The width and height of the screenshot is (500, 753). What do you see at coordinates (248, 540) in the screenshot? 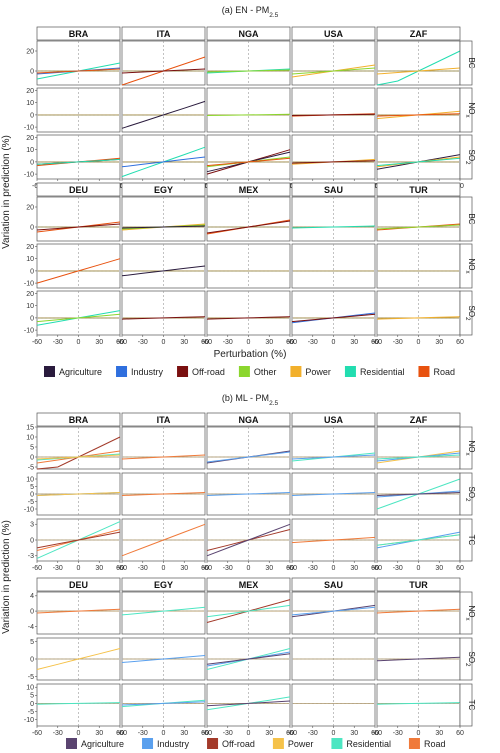
I see `facet-nga-tc` at bounding box center [248, 540].